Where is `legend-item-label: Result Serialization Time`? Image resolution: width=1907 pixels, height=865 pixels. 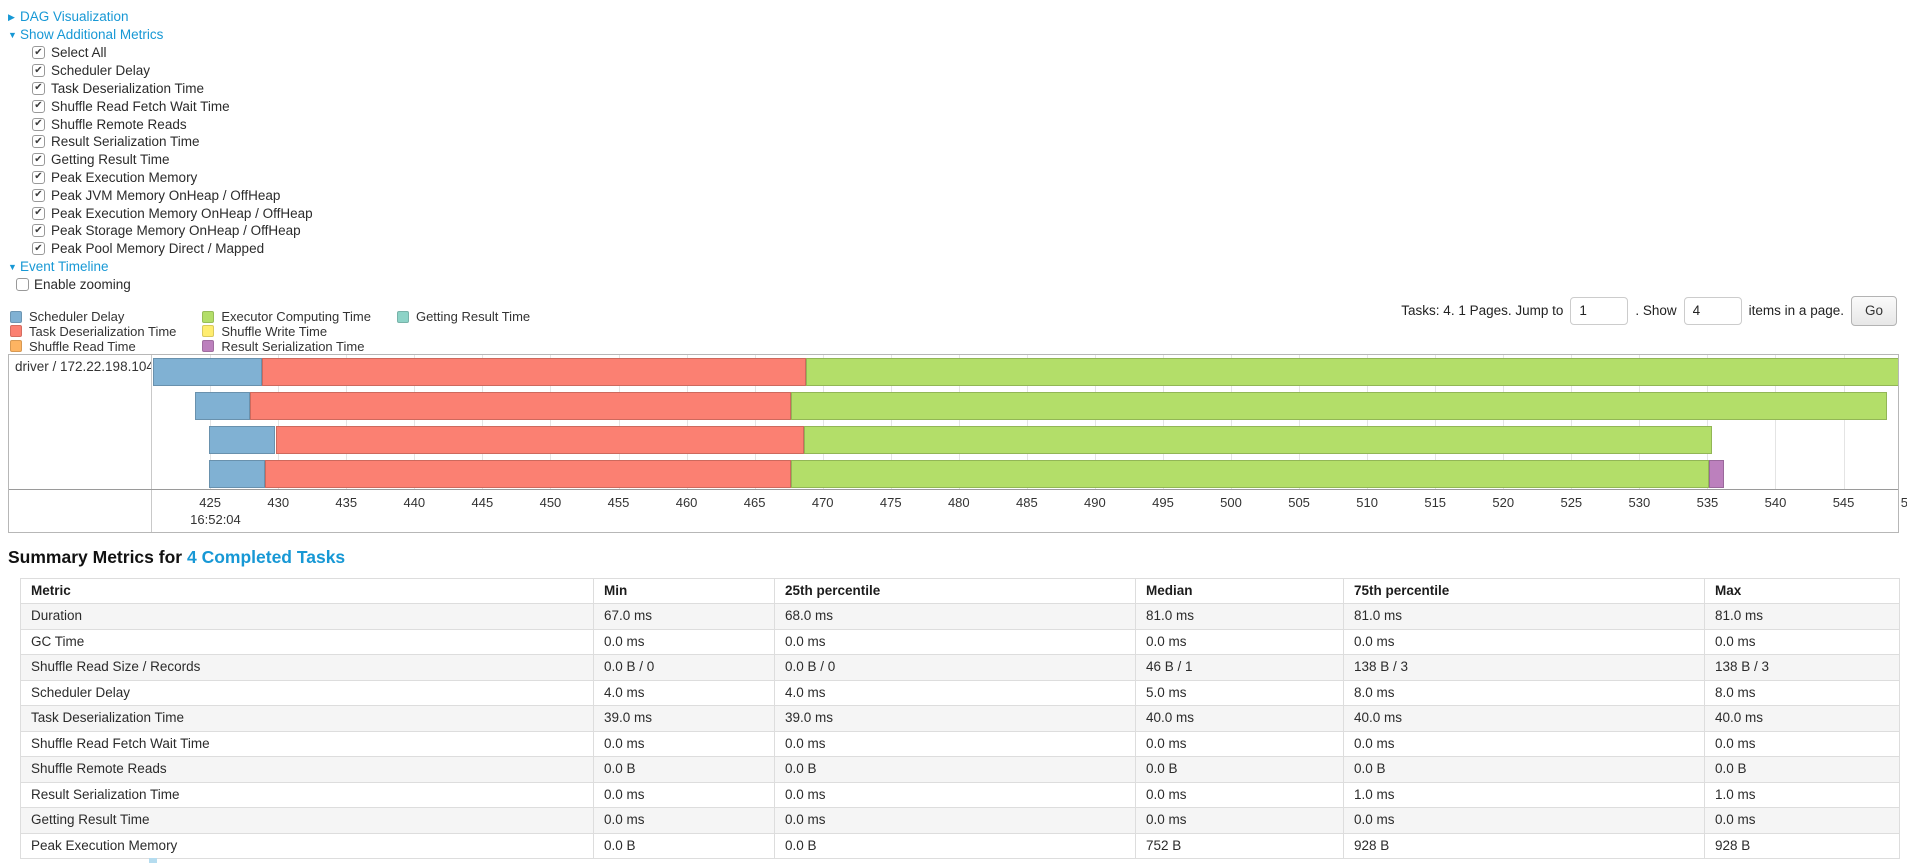 legend-item-label: Result Serialization Time is located at coordinates (293, 346).